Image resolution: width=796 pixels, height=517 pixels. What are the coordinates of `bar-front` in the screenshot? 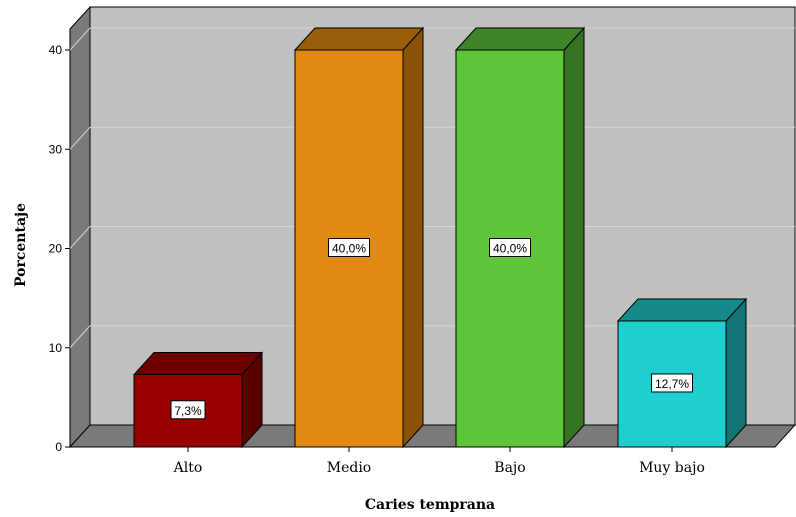 It's located at (672, 384).